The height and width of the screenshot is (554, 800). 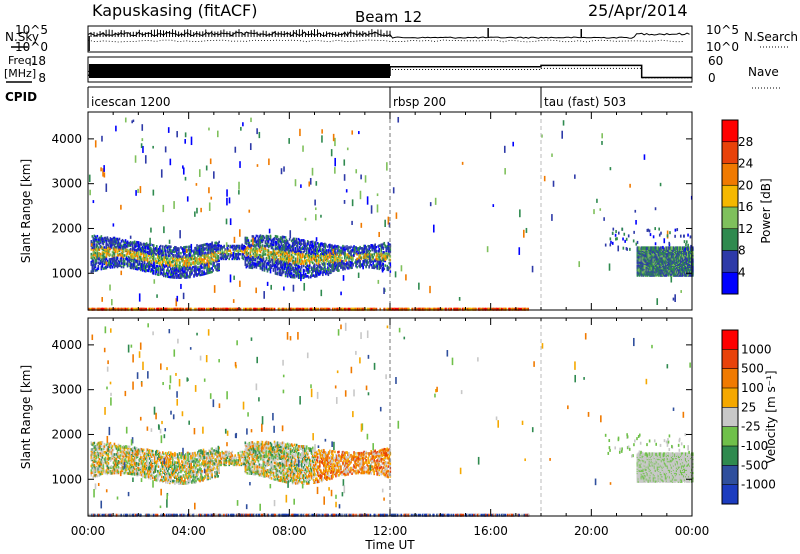 I want to click on station-title: Kapuskasing (fitACF), so click(x=174, y=10).